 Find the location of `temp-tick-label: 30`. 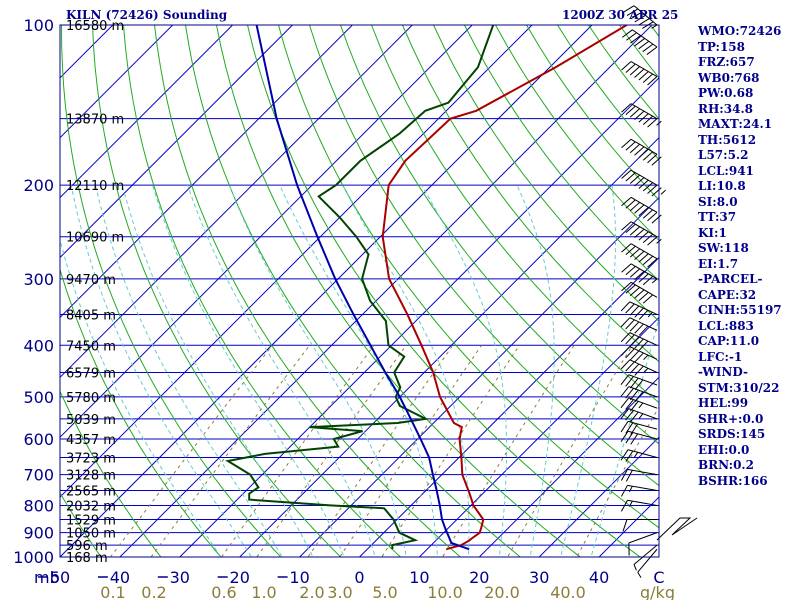

temp-tick-label: 30 is located at coordinates (539, 577).